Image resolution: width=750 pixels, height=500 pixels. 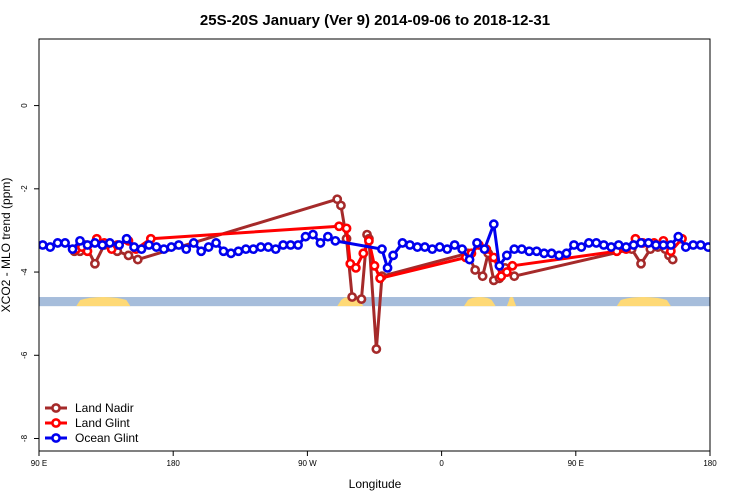 What do you see at coordinates (29, 272) in the screenshot?
I see `y-axis: 0 -2 -4 -6 -8` at bounding box center [29, 272].